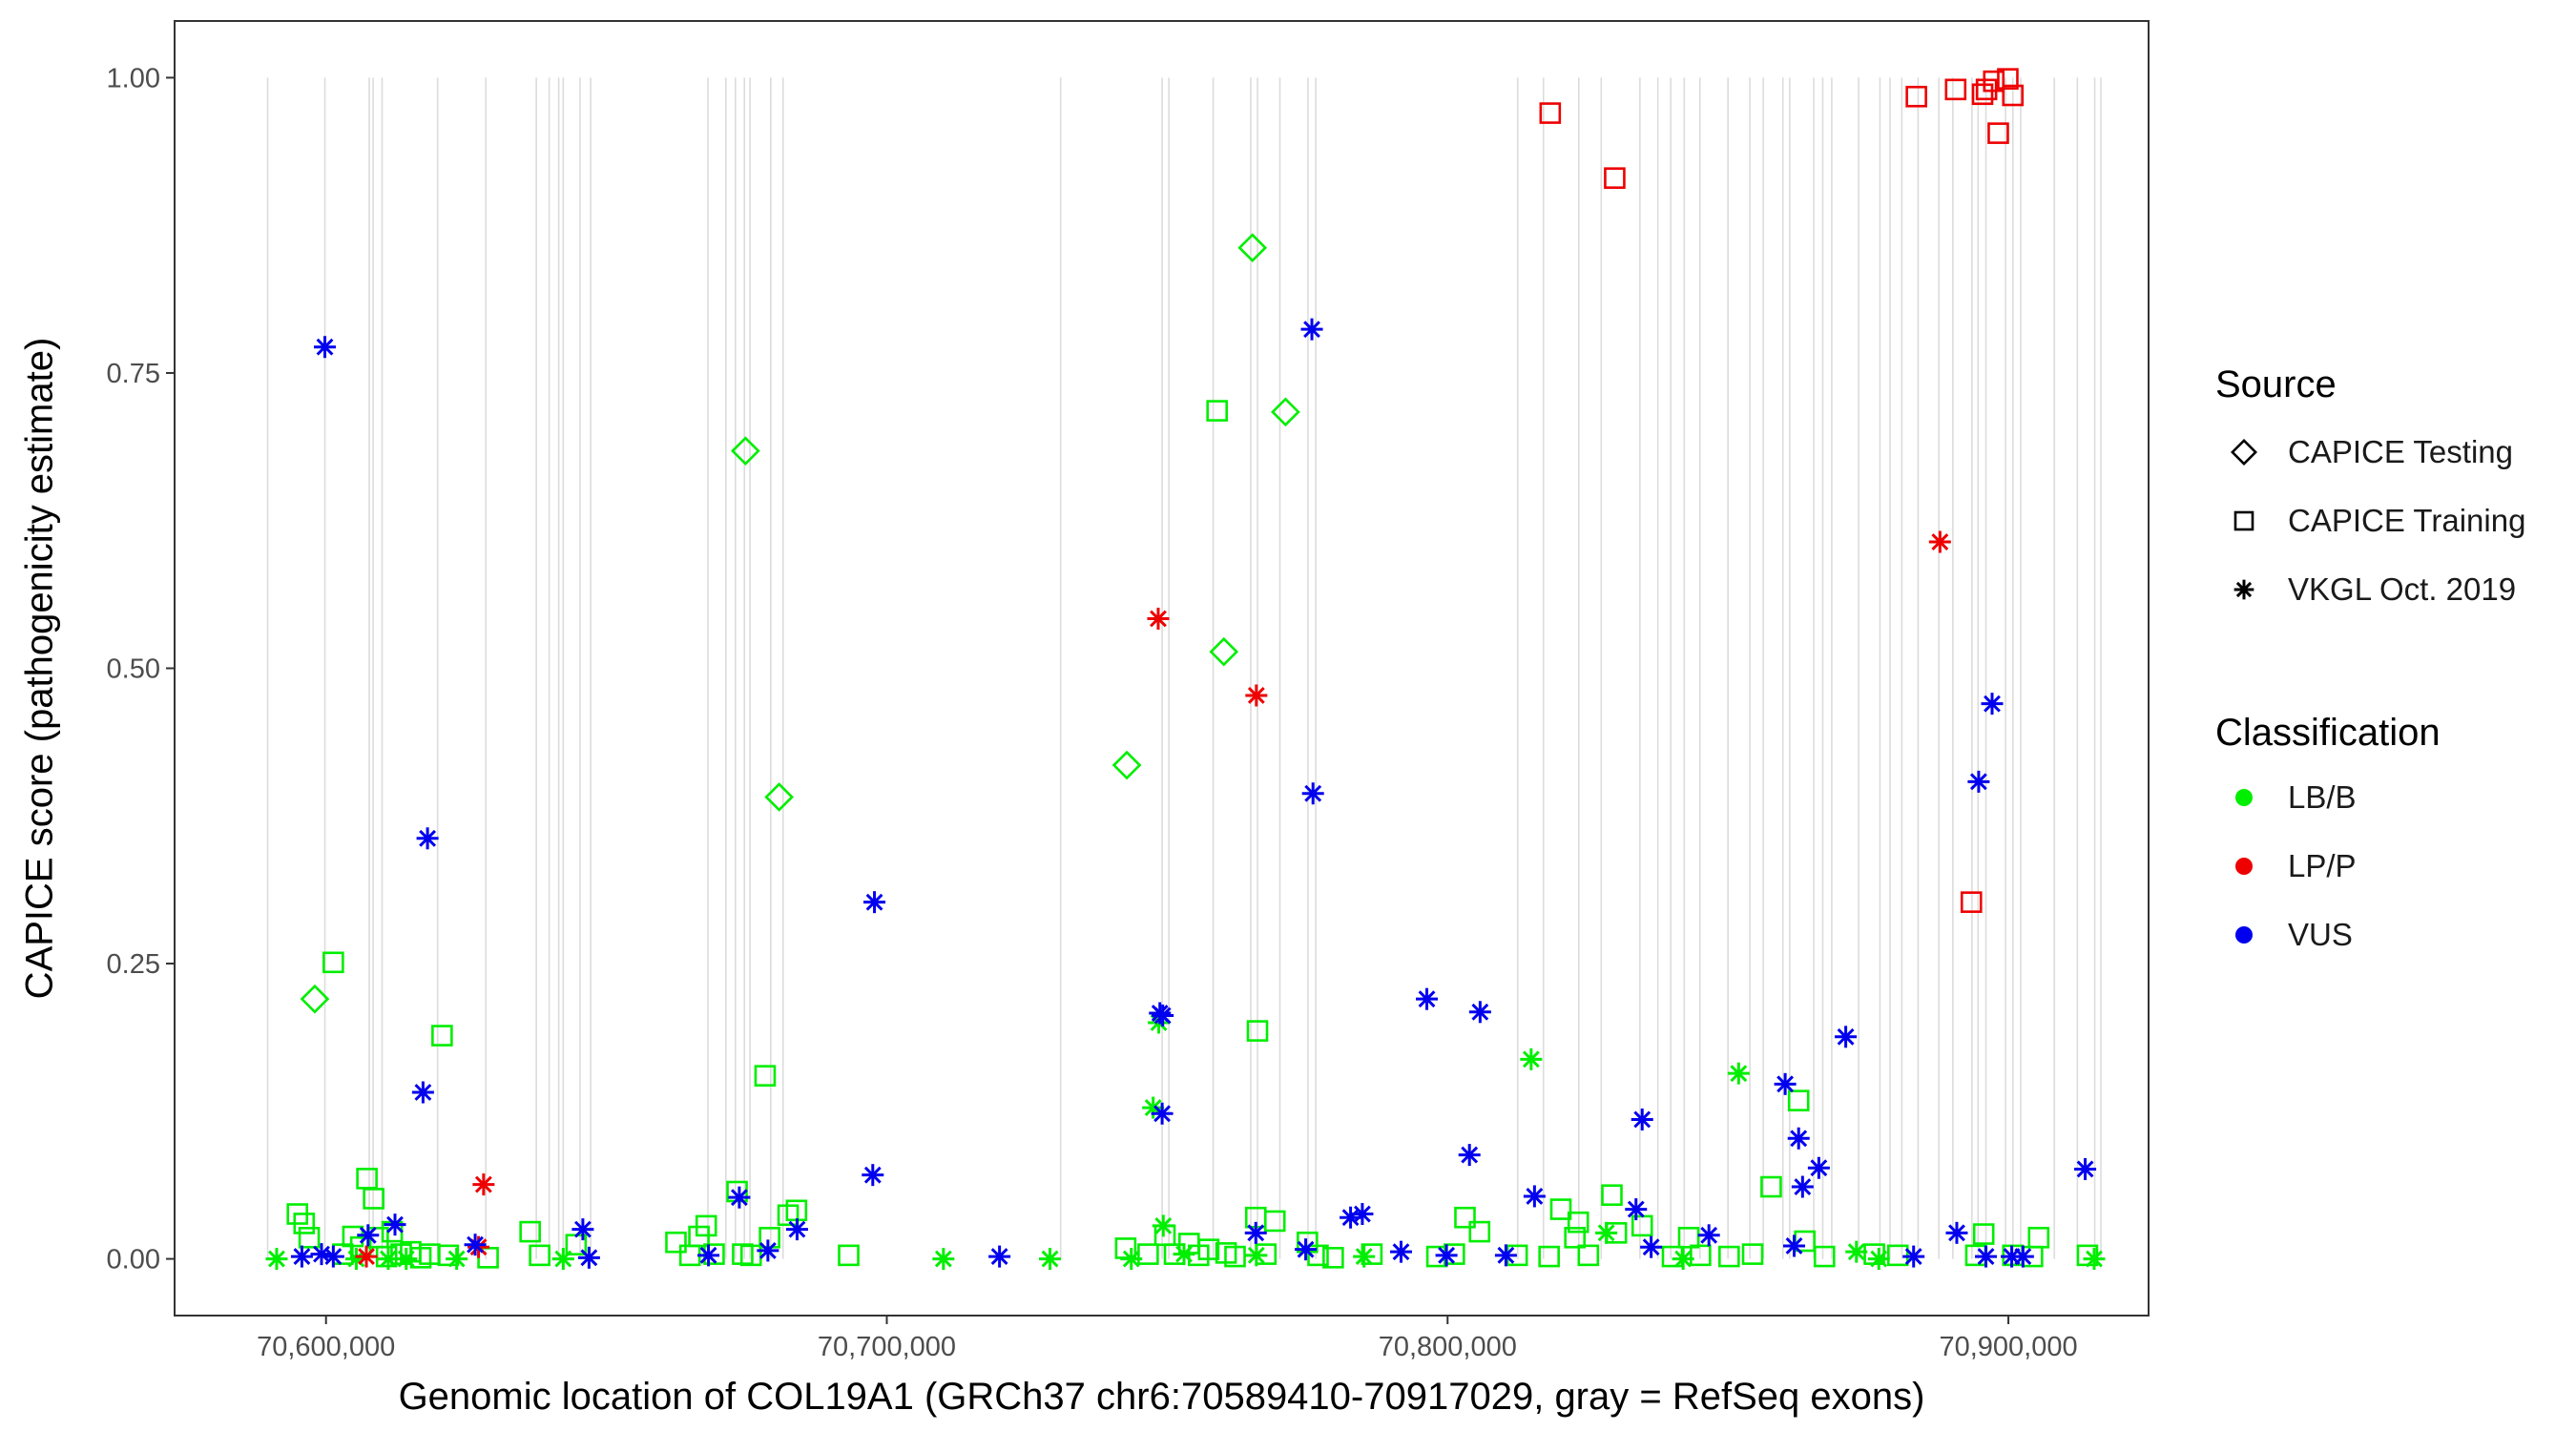 The image size is (2576, 1431). What do you see at coordinates (2244, 452) in the screenshot?
I see `legend-key-diamond` at bounding box center [2244, 452].